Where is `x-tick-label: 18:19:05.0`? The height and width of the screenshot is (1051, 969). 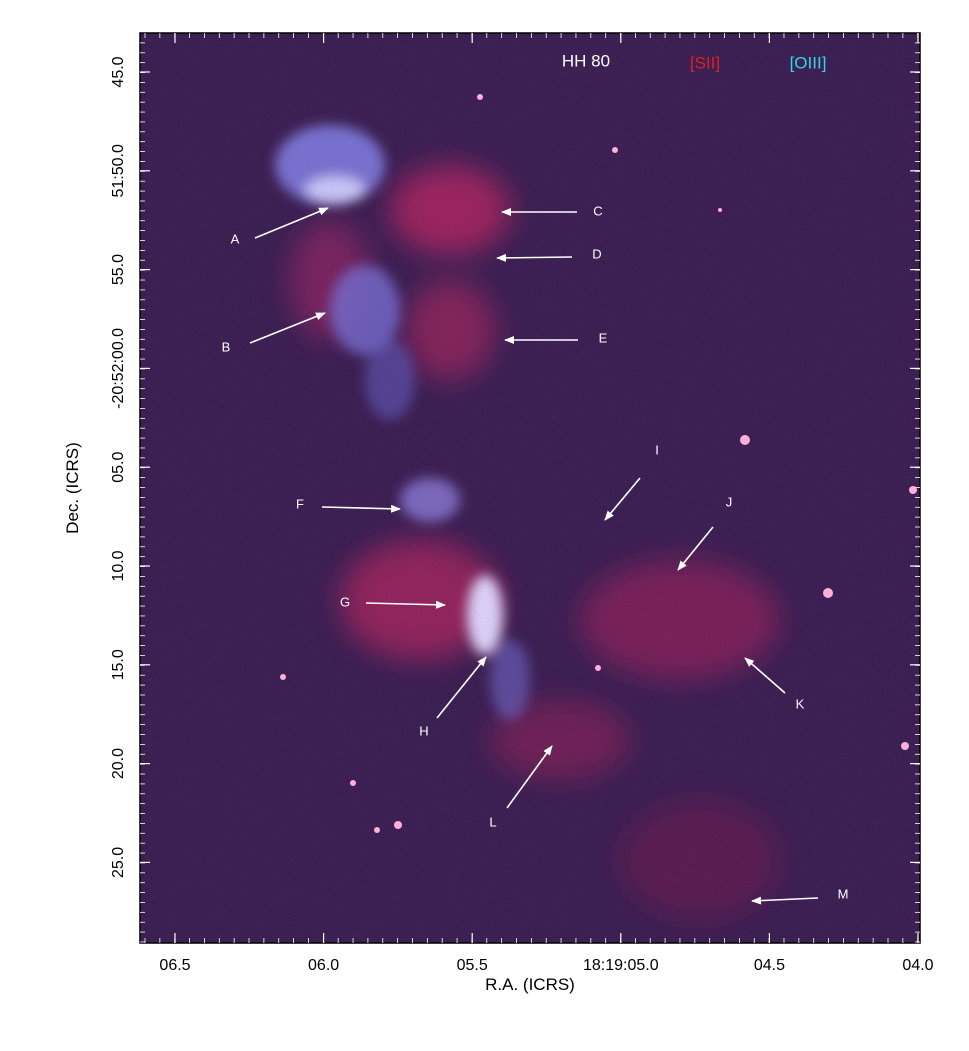
x-tick-label: 18:19:05.0 is located at coordinates (621, 965).